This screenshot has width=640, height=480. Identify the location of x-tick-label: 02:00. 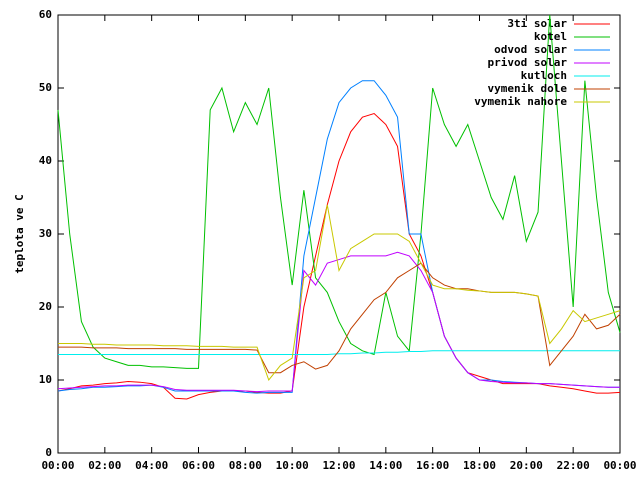
(104, 465).